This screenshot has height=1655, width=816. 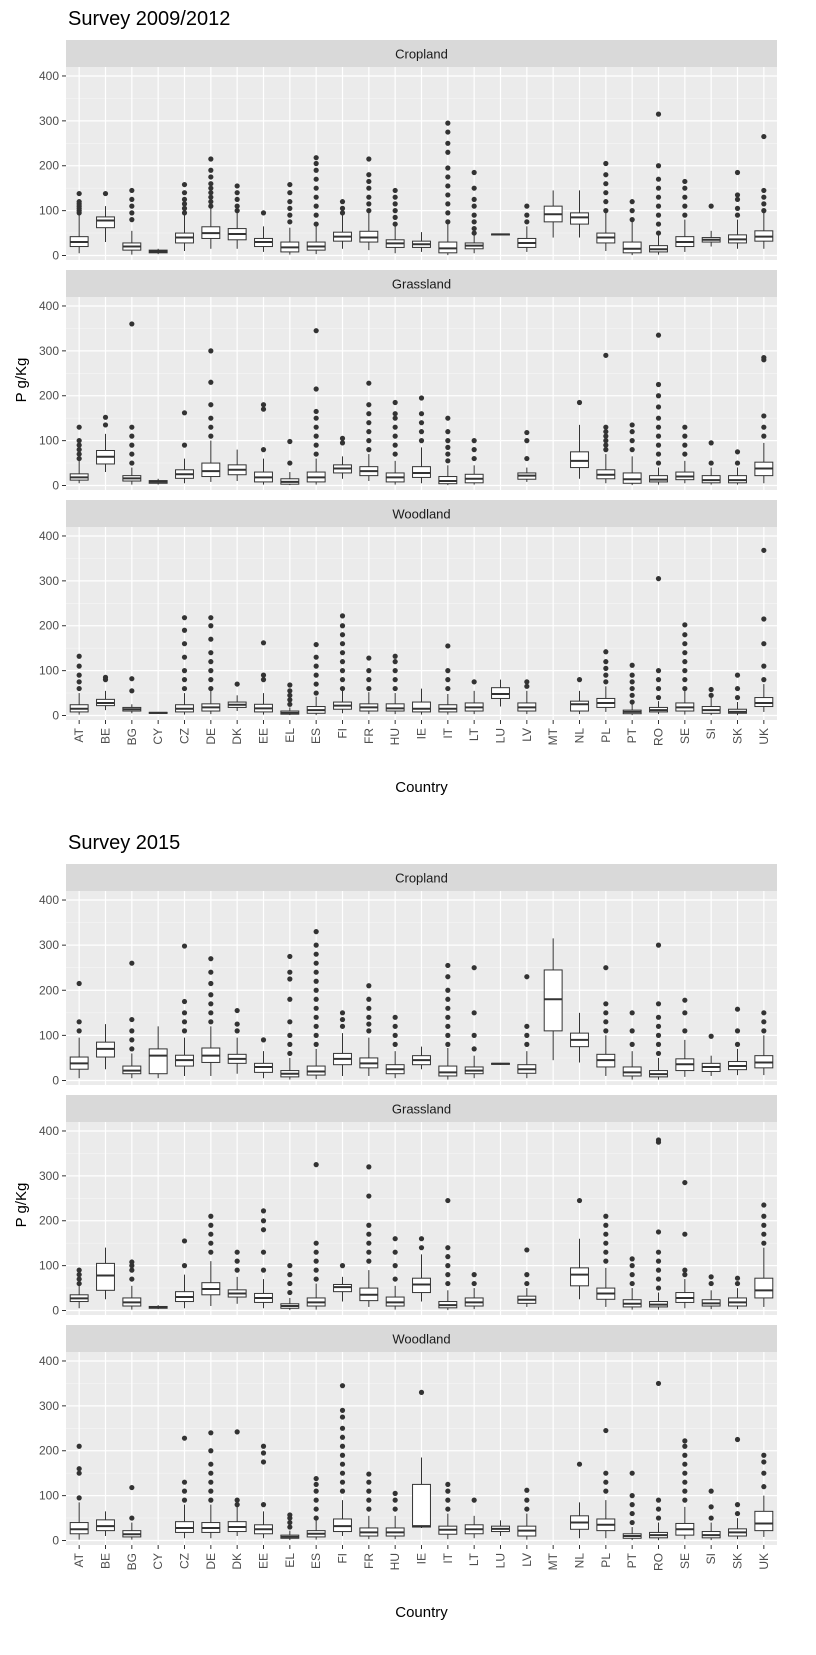 What do you see at coordinates (738, 1561) in the screenshot?
I see `x-tick-label: SK` at bounding box center [738, 1561].